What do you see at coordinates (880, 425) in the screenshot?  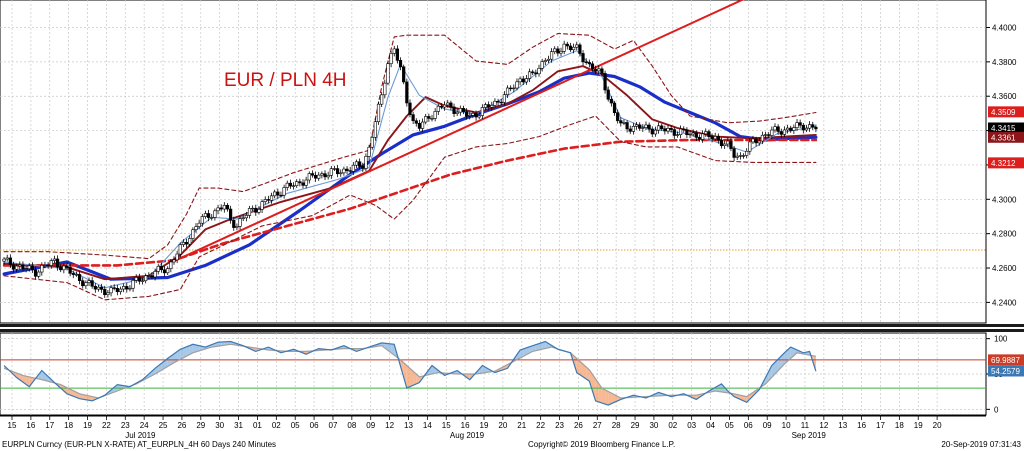 I see `x-tick-label: 17` at bounding box center [880, 425].